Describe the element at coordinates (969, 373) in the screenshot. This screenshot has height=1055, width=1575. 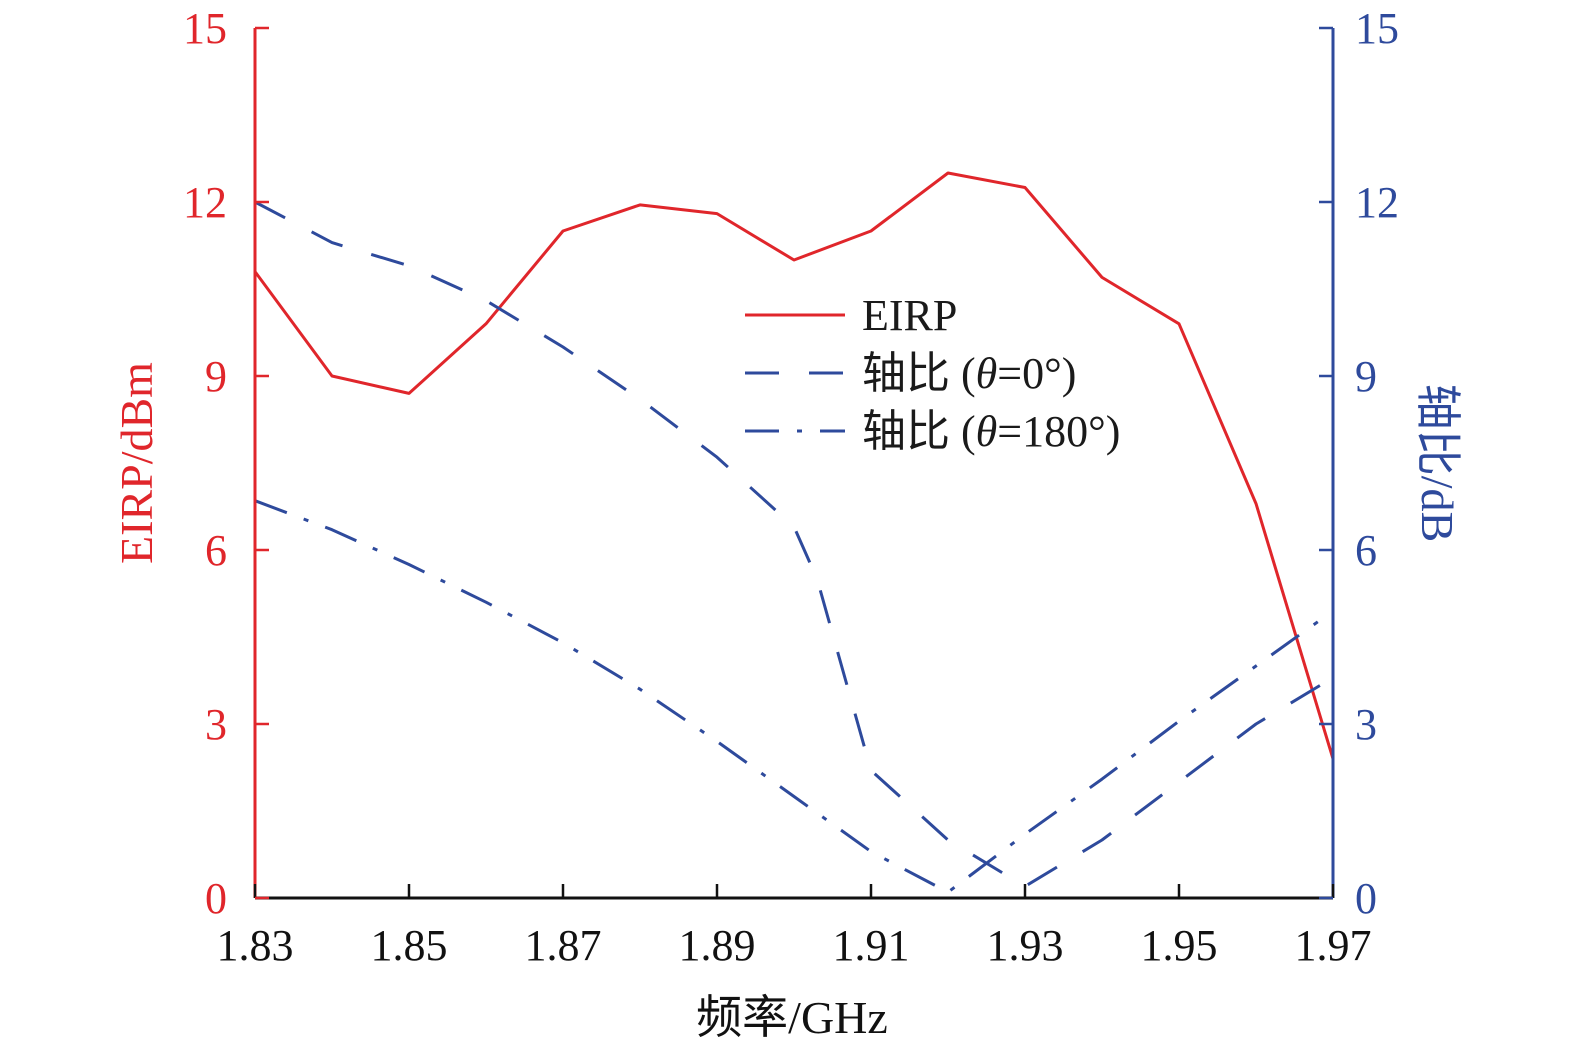
I see `legend-label-2: 轴比 (θ=0°)` at that location.